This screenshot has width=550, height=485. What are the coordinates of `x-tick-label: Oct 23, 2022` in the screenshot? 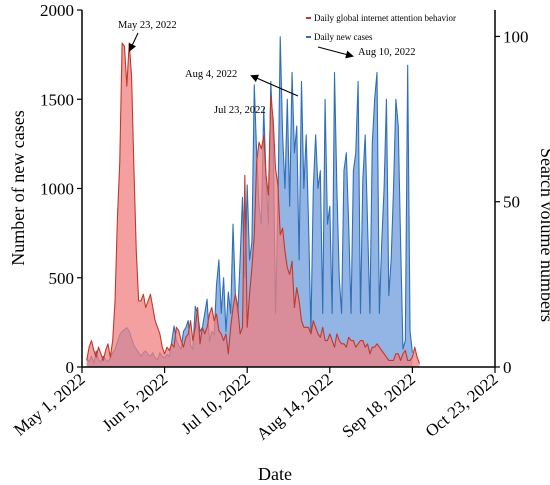 It's located at (462, 405).